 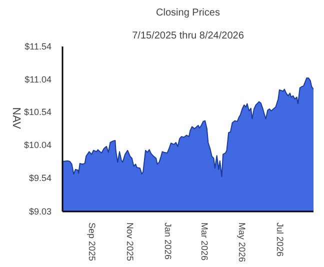 I want to click on y-axis-title: NAV, so click(x=16, y=118).